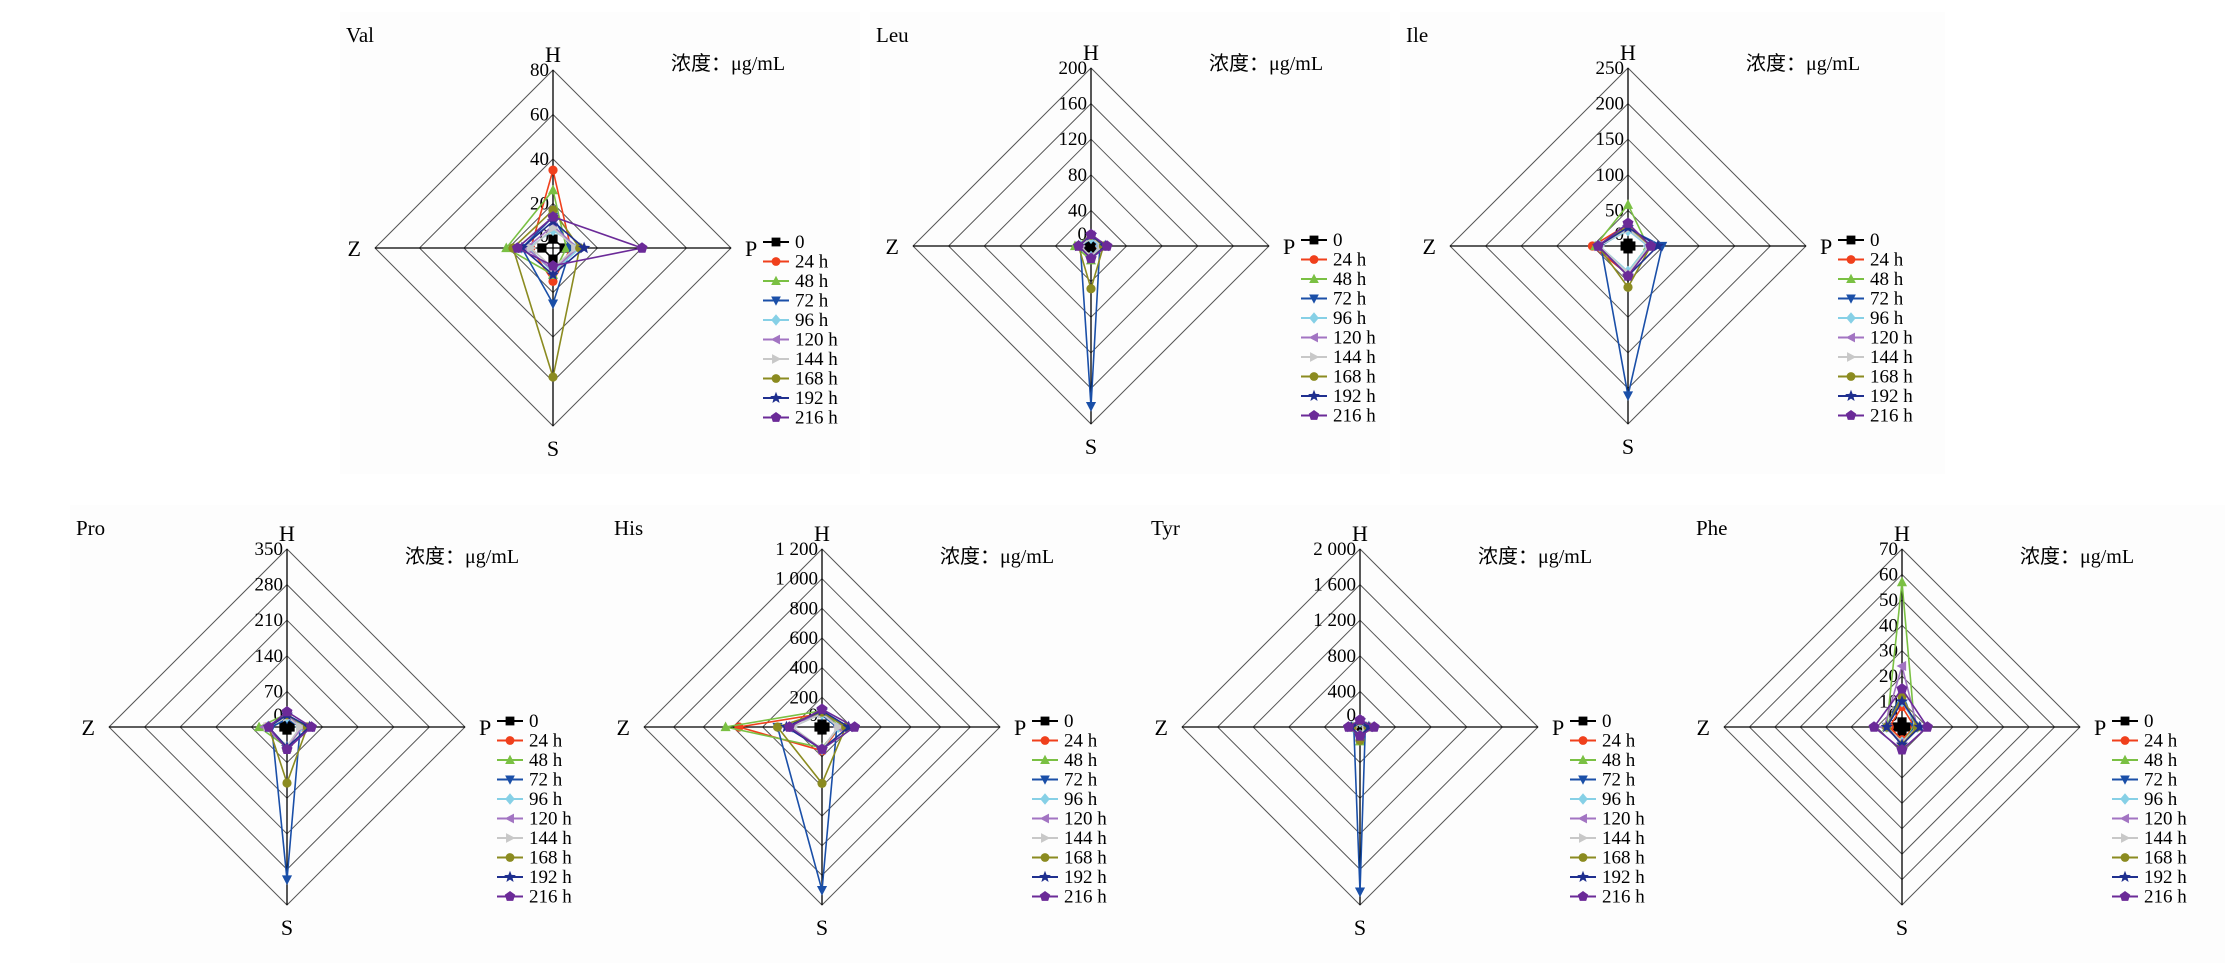 The image size is (2228, 974). Describe the element at coordinates (812, 281) in the screenshot. I see `legend-label: 48 h` at that location.